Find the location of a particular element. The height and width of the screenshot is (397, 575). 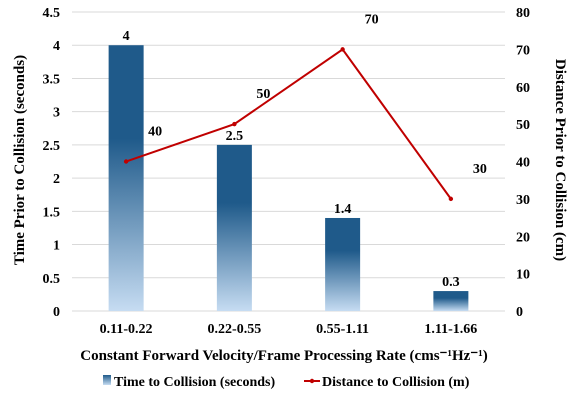

right-tick-label: 70 is located at coordinates (523, 50).